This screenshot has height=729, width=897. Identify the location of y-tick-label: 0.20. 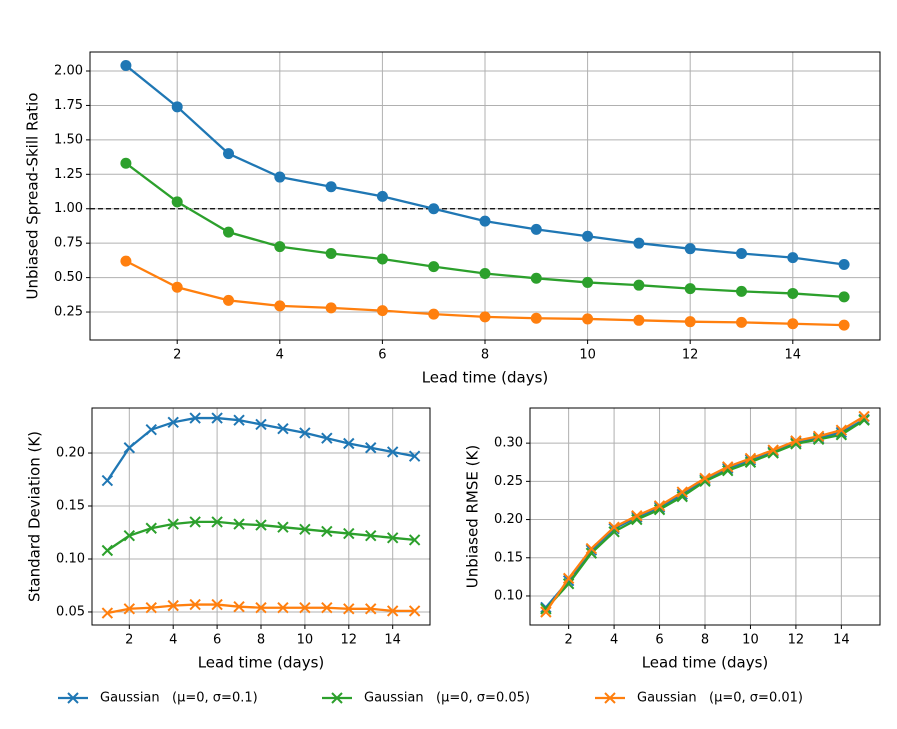
(70, 453).